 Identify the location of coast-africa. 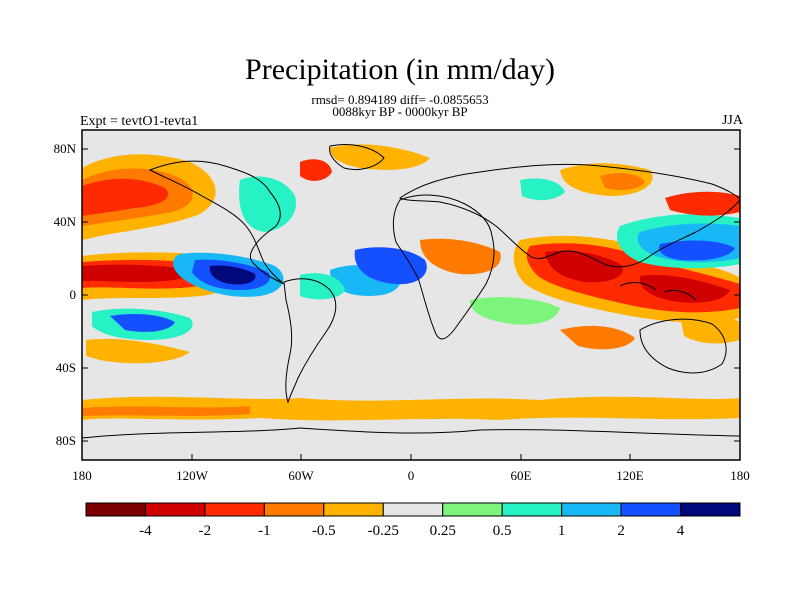
(443, 267).